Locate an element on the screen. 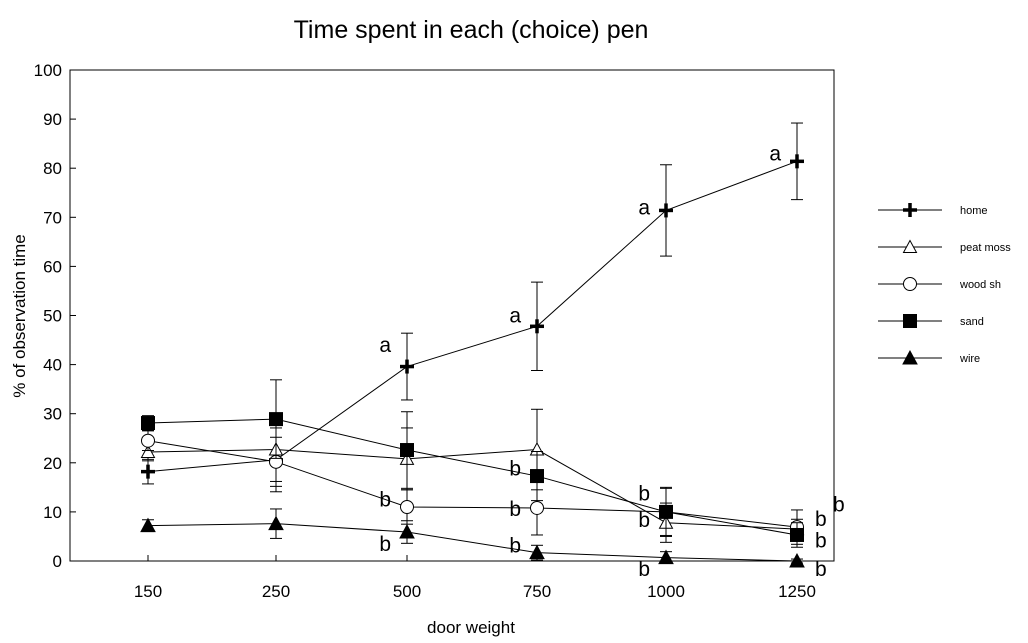  series-line-sand is located at coordinates (472, 477).